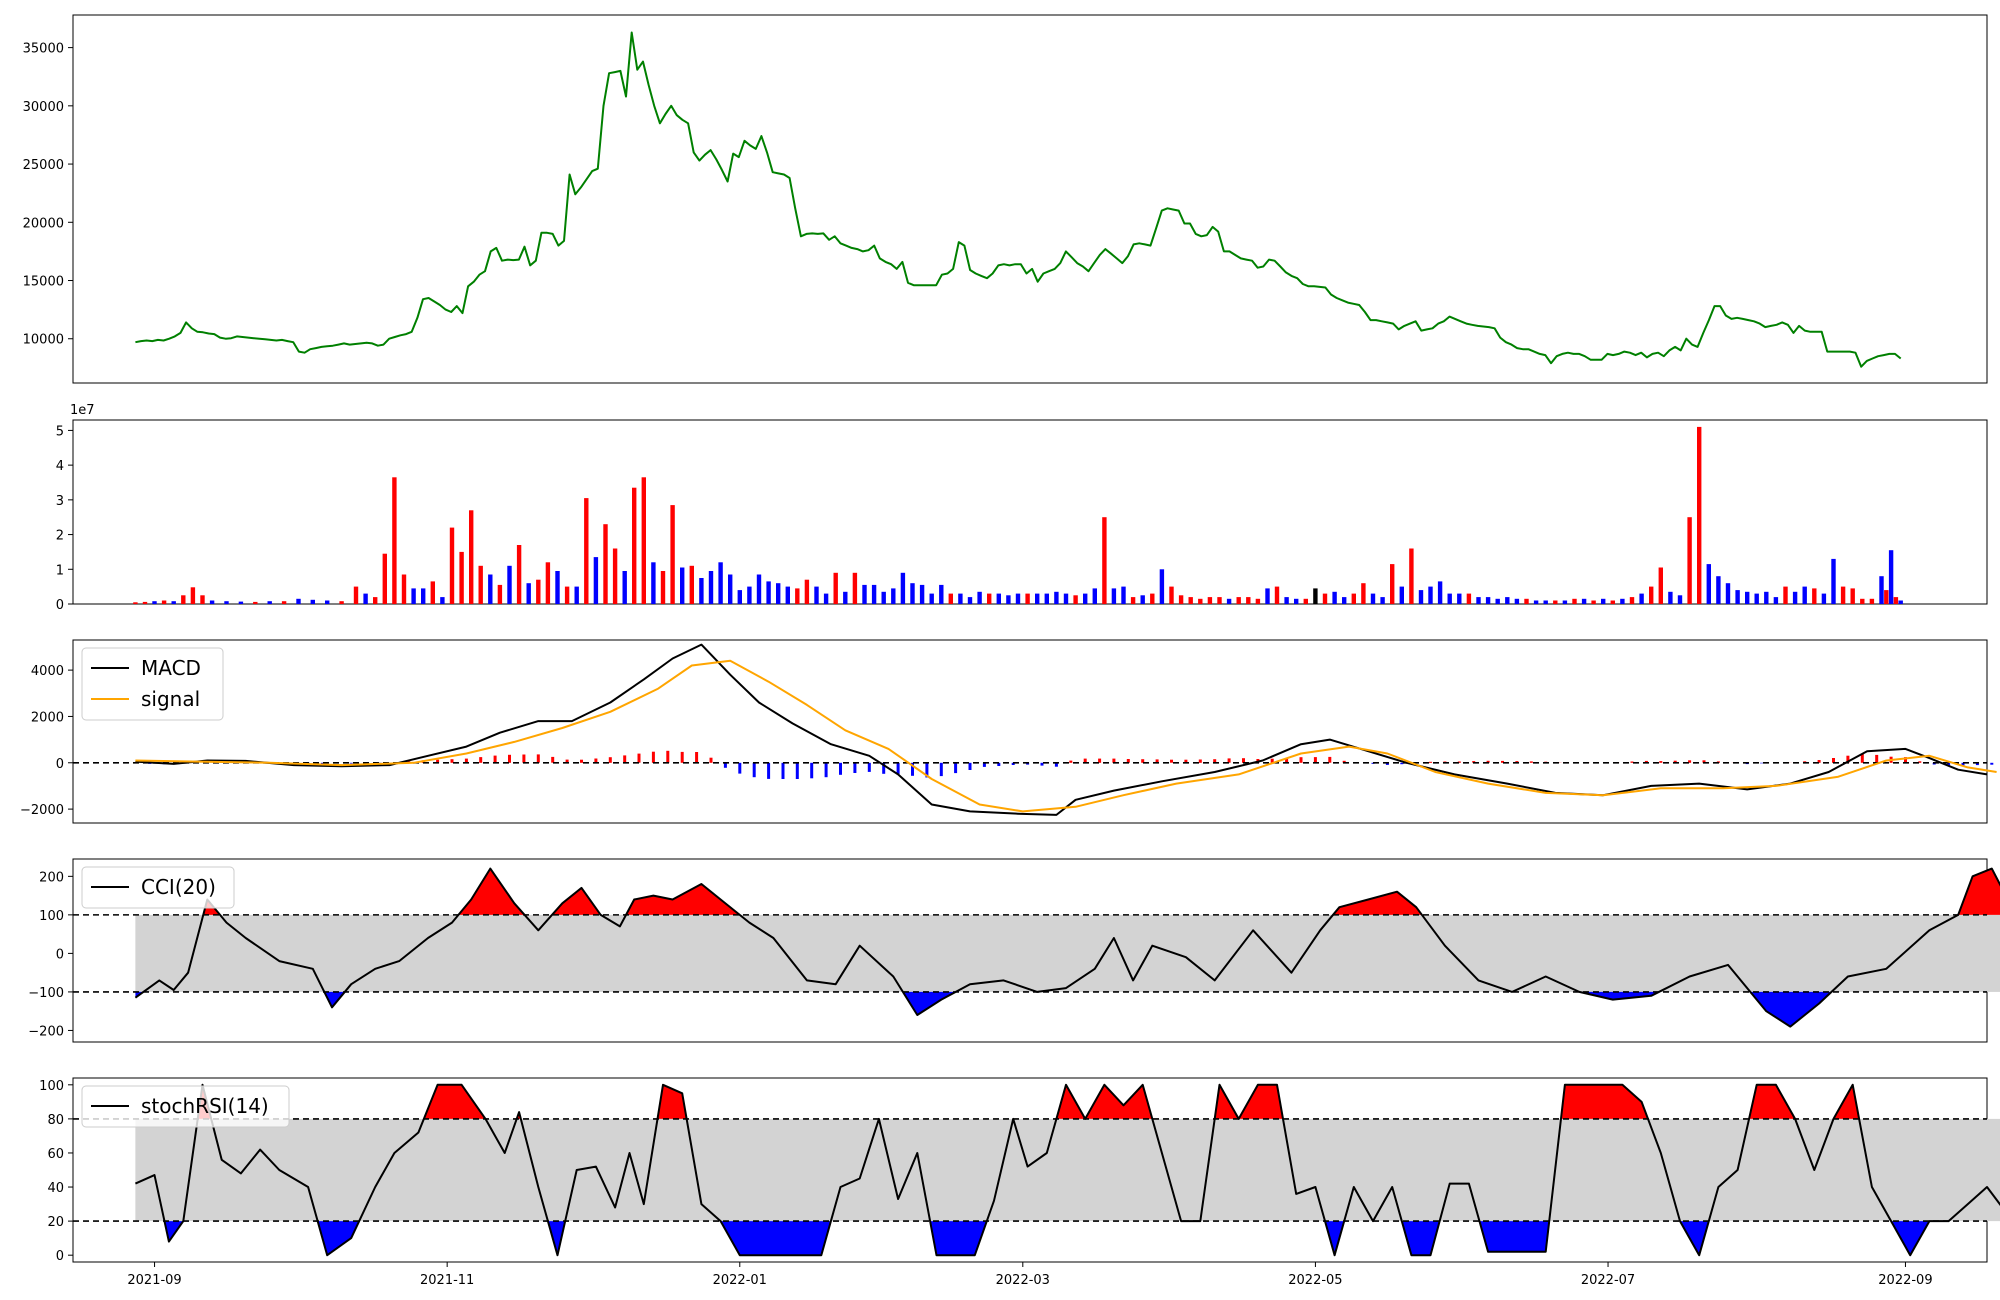 The width and height of the screenshot is (2000, 1300). Describe the element at coordinates (43, 340) in the screenshot. I see `y-tick-label: 10000` at that location.